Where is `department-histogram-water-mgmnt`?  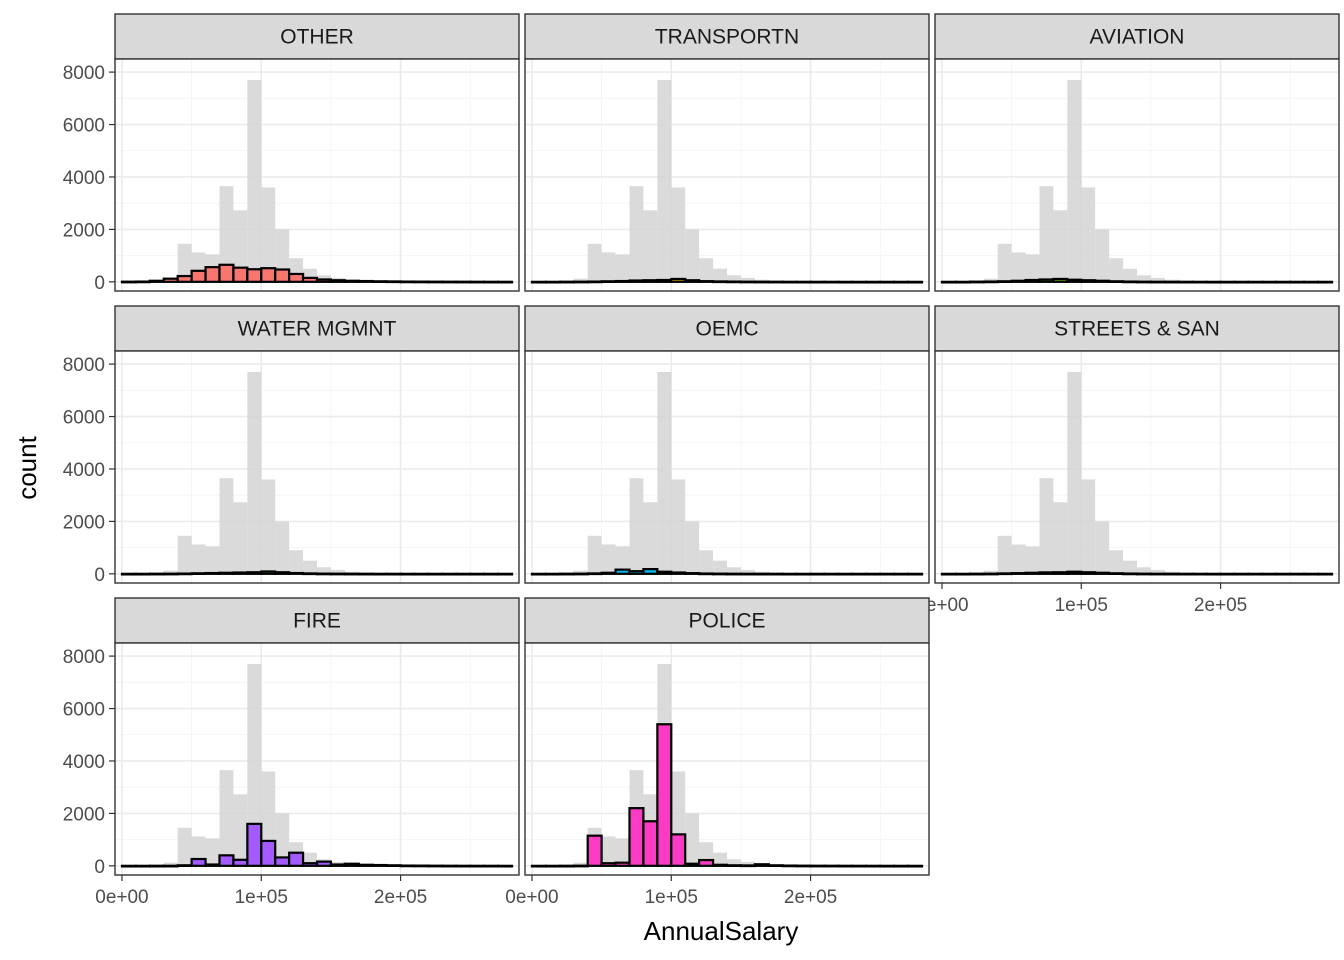
department-histogram-water-mgmnt is located at coordinates (317, 573).